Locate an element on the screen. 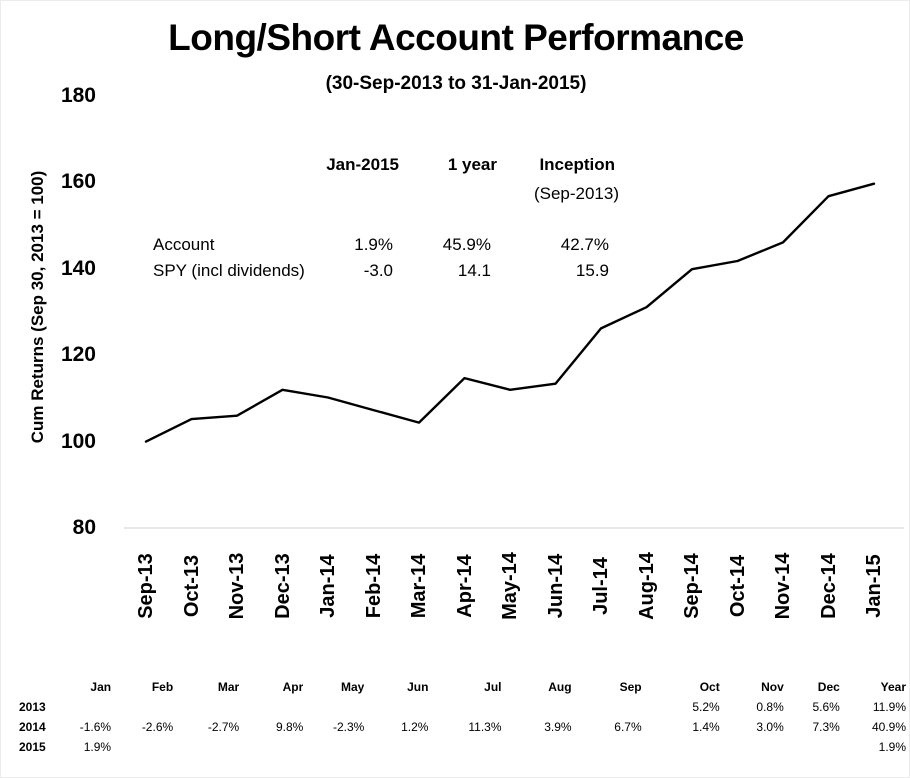 This screenshot has height=778, width=910. monthly-row-year-label: 2015 is located at coordinates (32, 747).